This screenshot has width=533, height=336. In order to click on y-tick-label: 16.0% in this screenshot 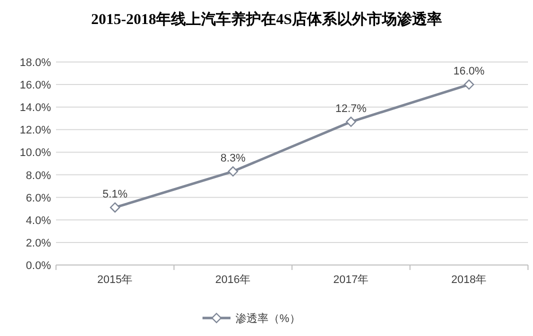, I will do `click(36, 86)`.